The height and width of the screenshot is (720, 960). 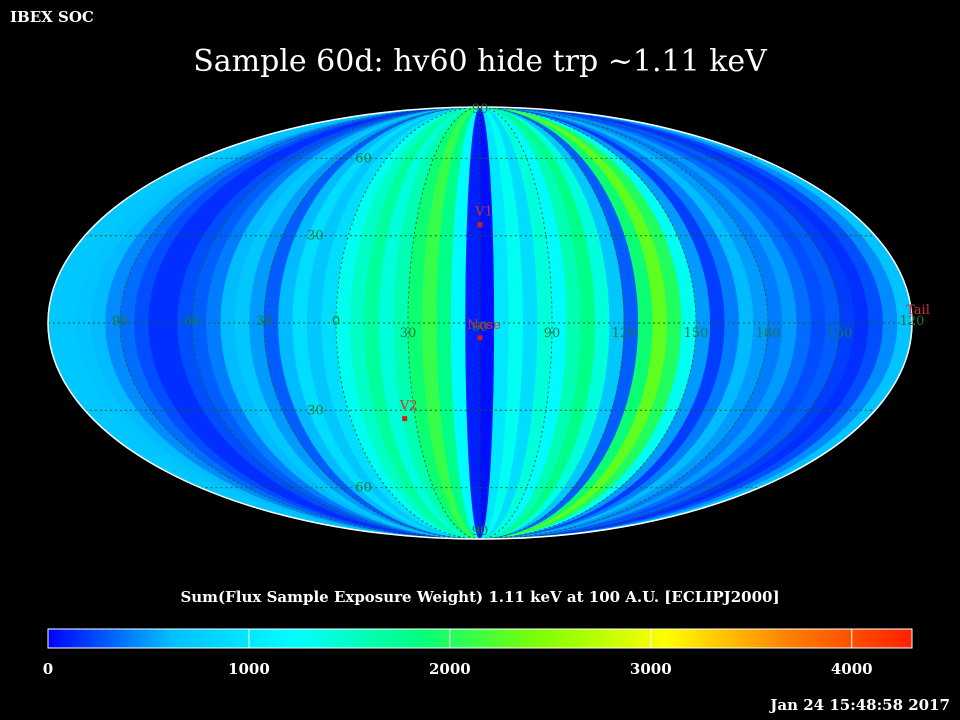 What do you see at coordinates (478, 653) in the screenshot?
I see `colorbar: 0 1000 2000 3000 4000` at bounding box center [478, 653].